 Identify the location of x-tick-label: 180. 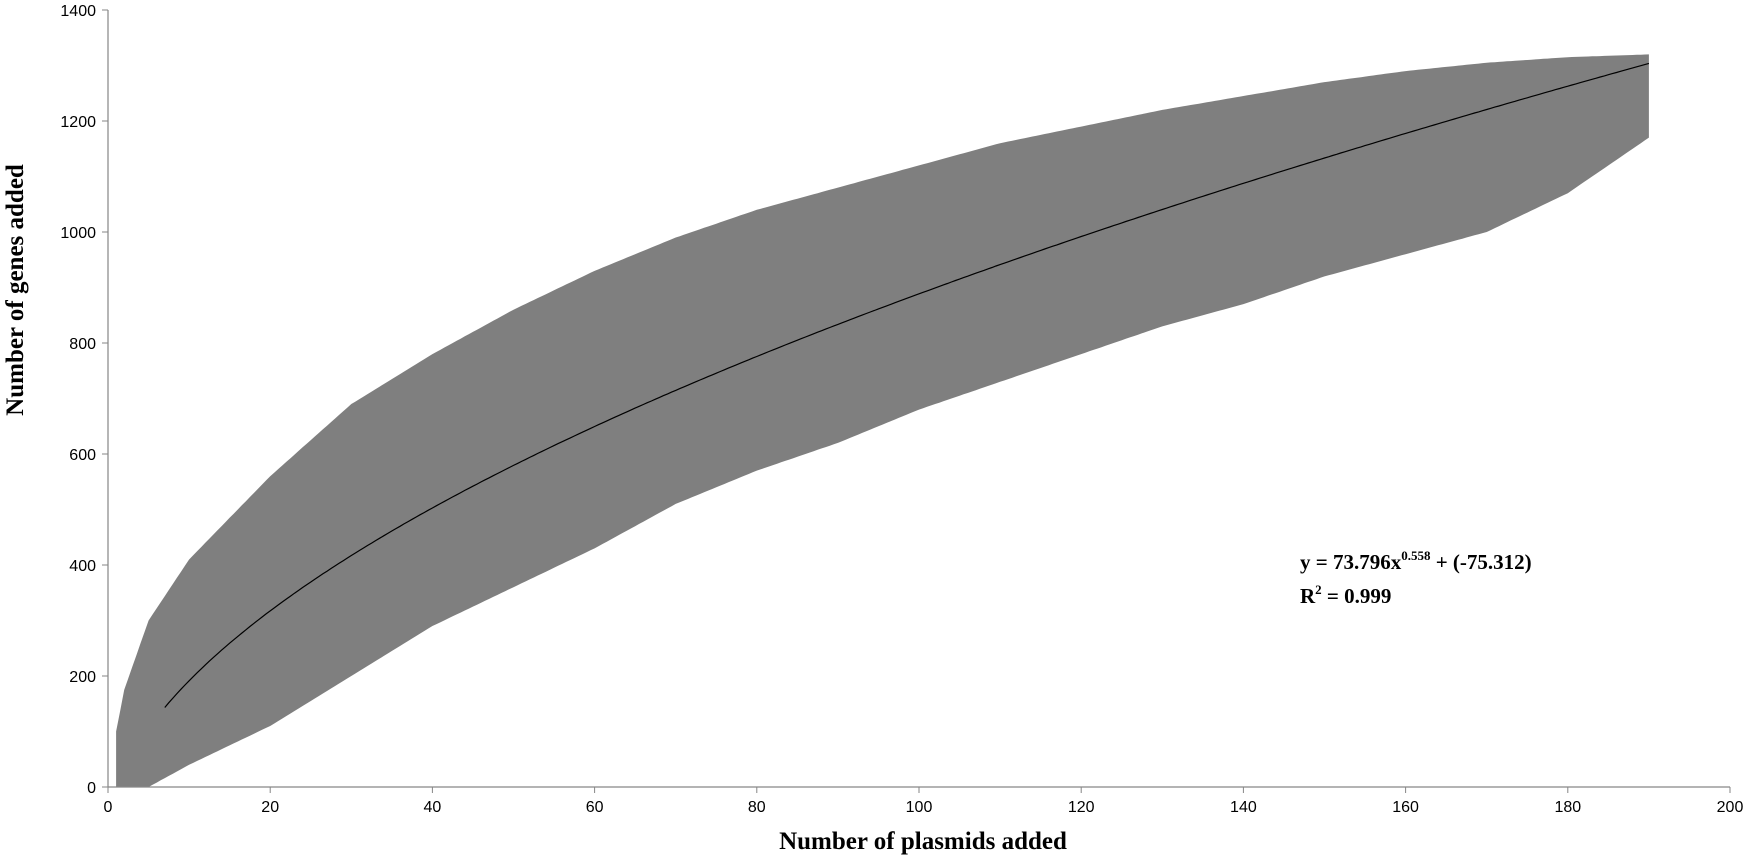
(1567, 807).